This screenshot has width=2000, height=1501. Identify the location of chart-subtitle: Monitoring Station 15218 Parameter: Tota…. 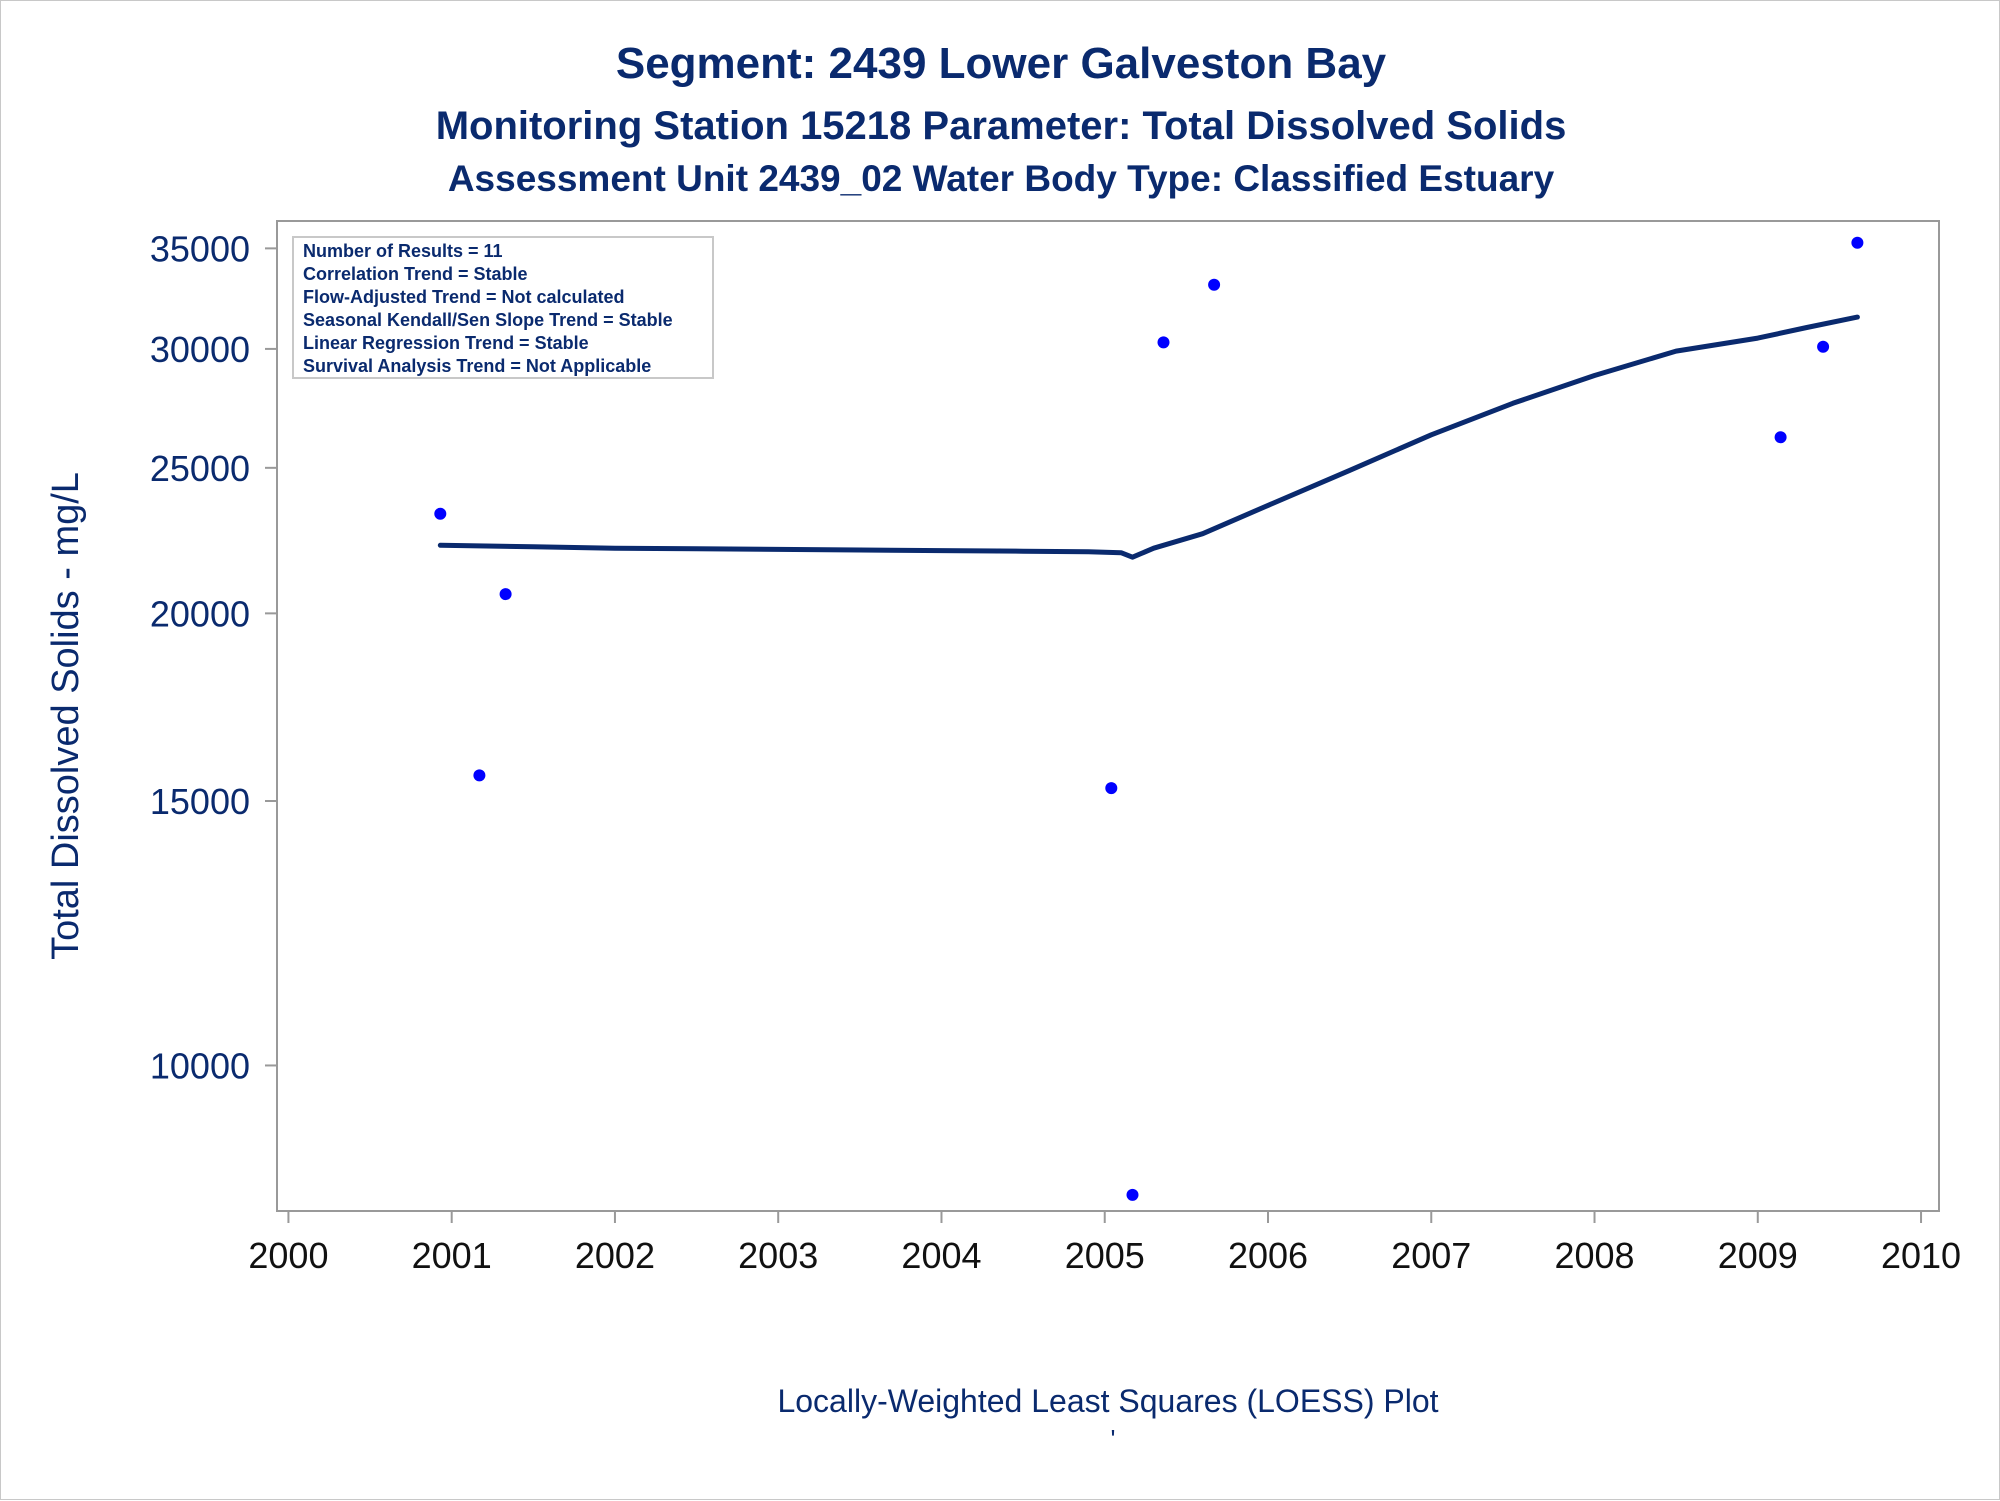
(1001, 126).